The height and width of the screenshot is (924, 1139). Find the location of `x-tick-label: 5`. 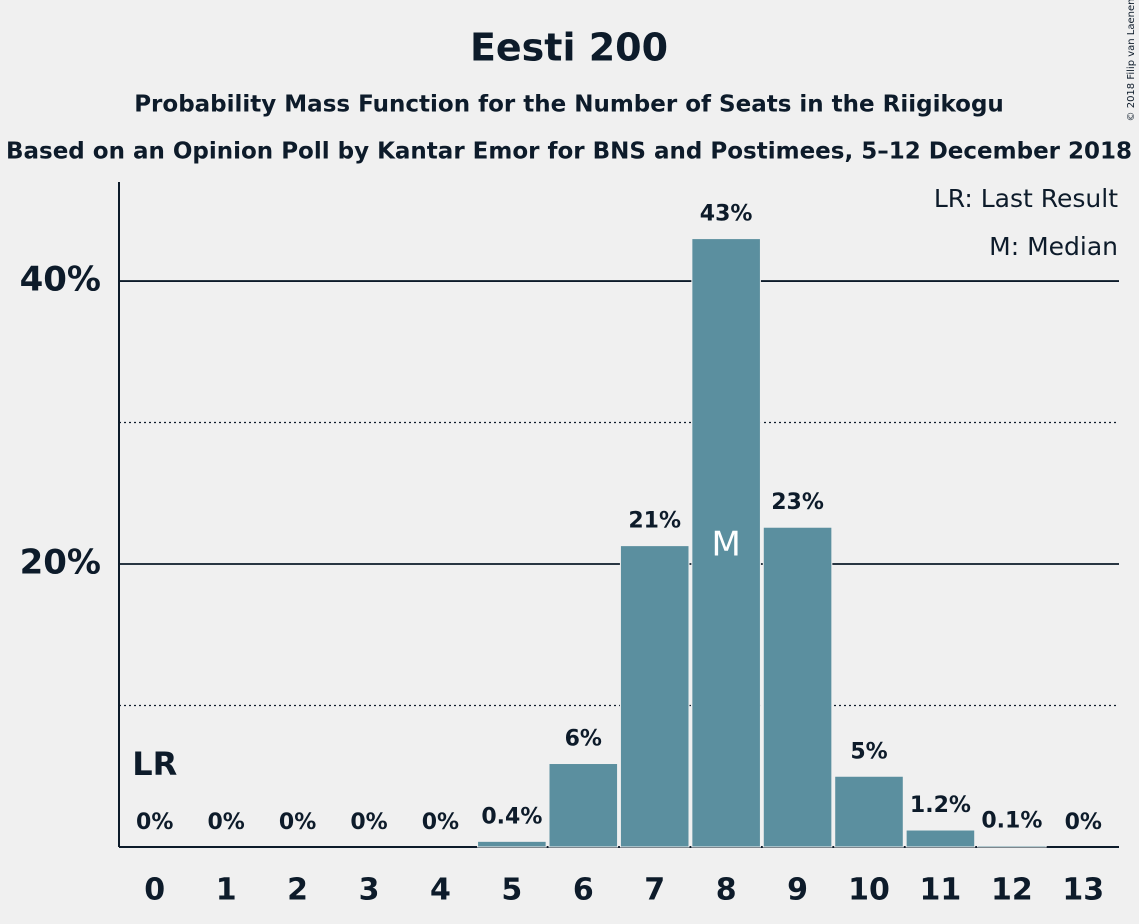

x-tick-label: 5 is located at coordinates (511, 890).